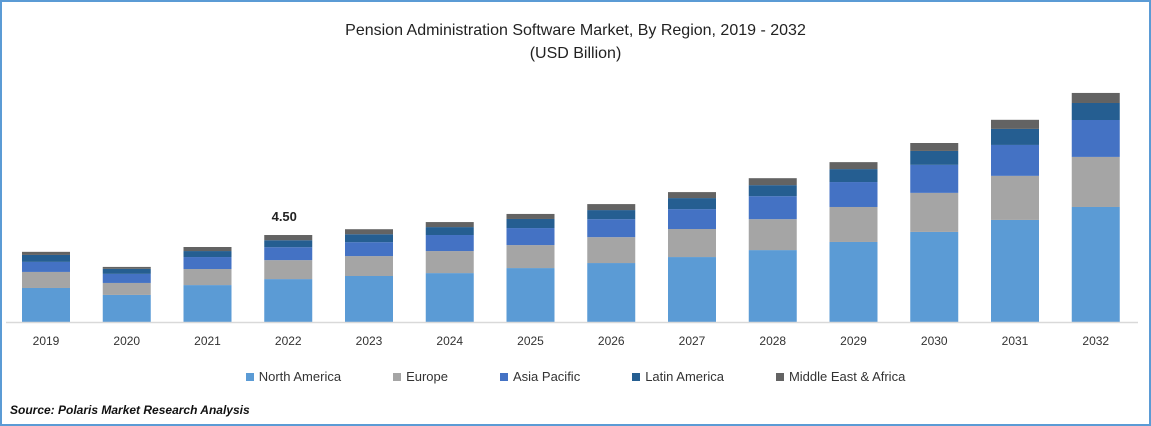 The height and width of the screenshot is (426, 1151). I want to click on bar-segment-asia-pacific-2028, so click(772, 208).